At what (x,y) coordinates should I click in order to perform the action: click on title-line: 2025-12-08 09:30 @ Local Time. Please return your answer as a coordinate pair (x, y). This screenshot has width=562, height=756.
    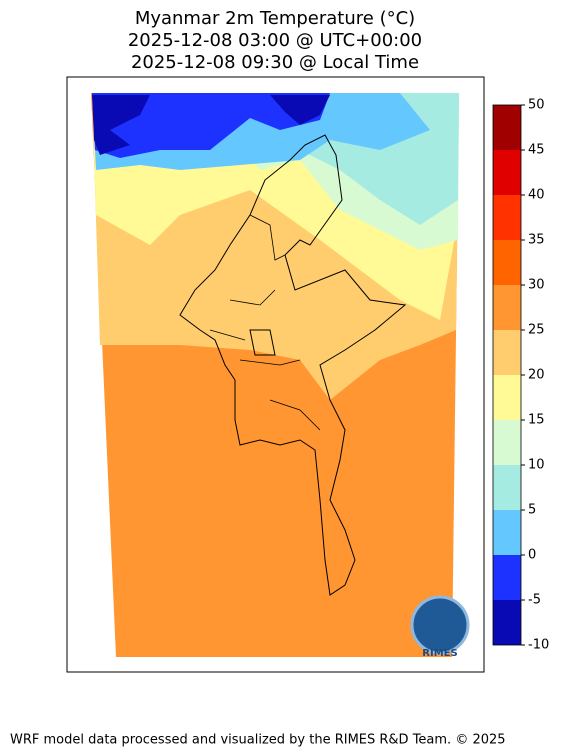
    Looking at the image, I should click on (275, 62).